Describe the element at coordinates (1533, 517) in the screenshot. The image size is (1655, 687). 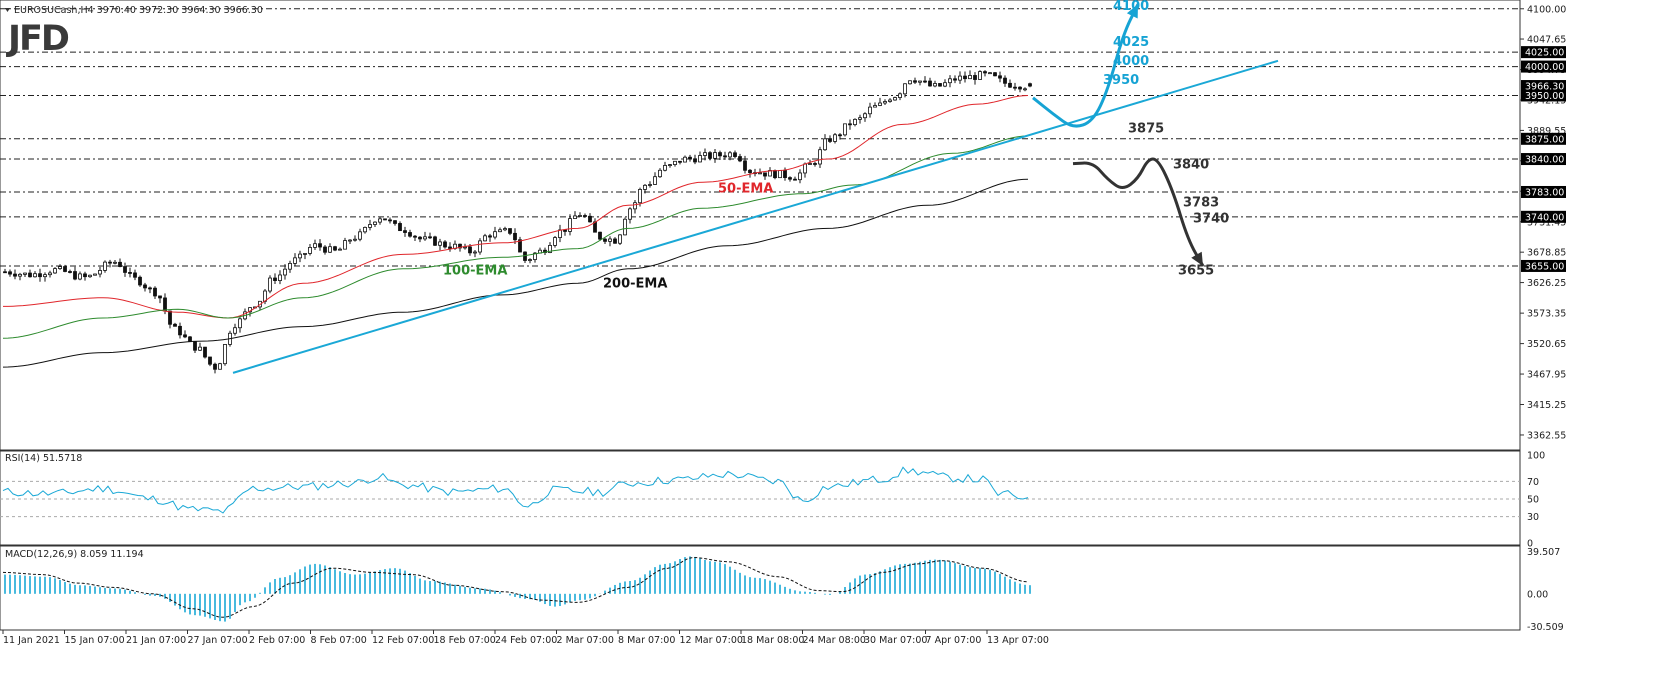
I see `rsi-tick-label: 30` at that location.